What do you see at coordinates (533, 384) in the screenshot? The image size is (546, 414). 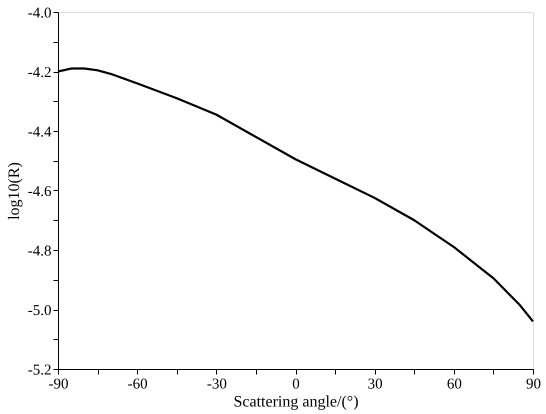 I see `x-tick-label: 90` at bounding box center [533, 384].